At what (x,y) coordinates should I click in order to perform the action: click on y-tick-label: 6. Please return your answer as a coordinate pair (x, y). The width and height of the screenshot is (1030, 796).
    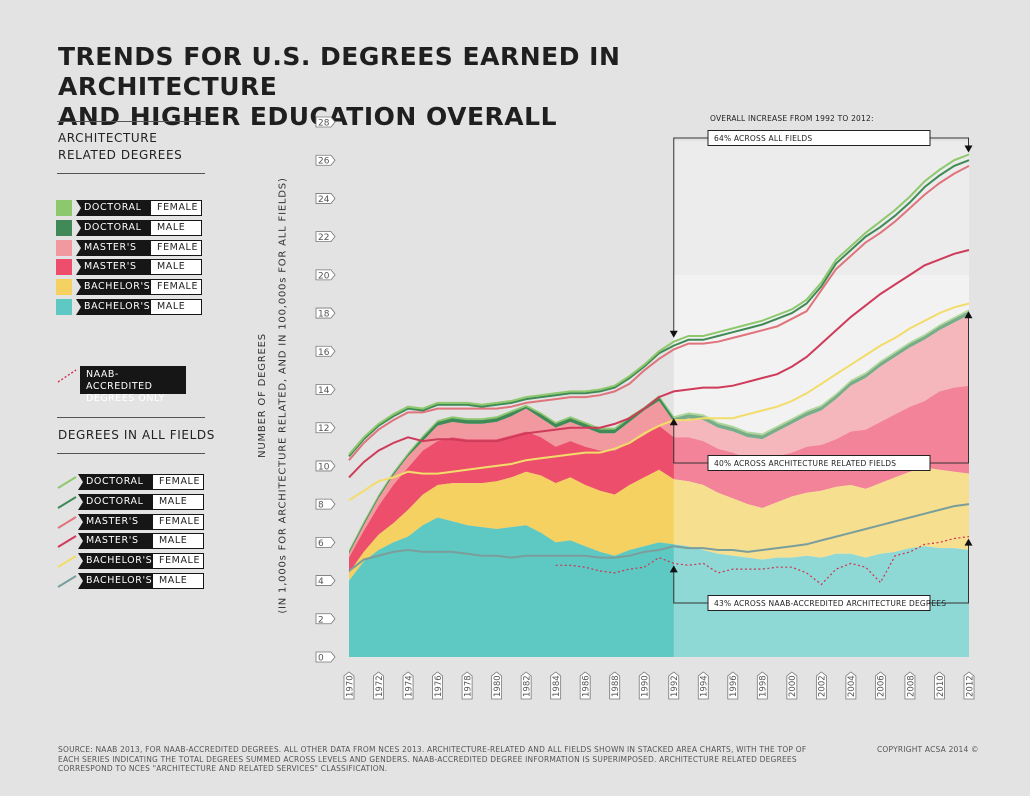
    Looking at the image, I should click on (321, 544).